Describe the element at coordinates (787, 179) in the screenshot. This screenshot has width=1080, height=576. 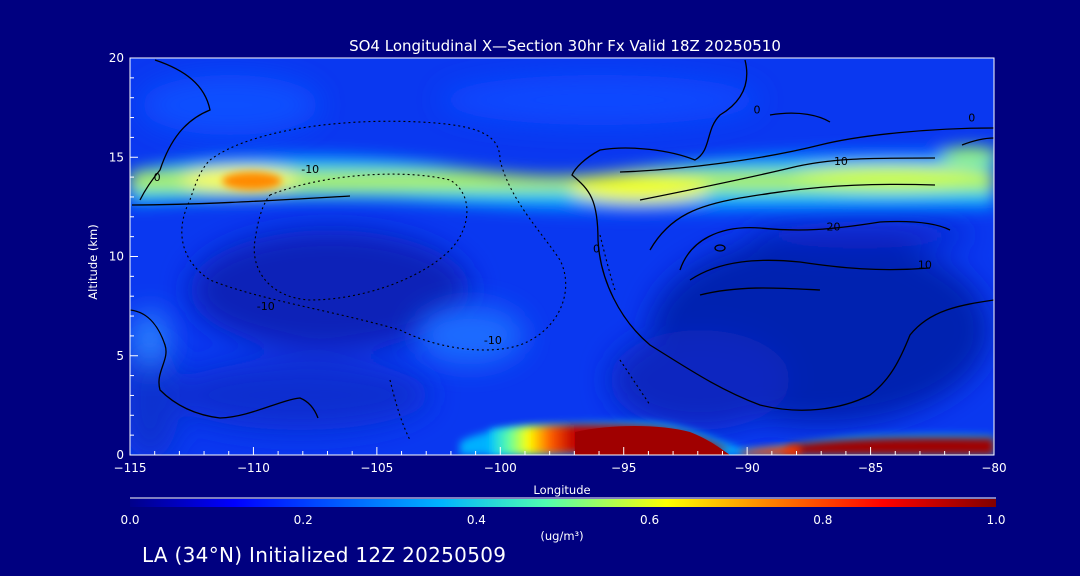
I see `contour-ten-upper` at that location.